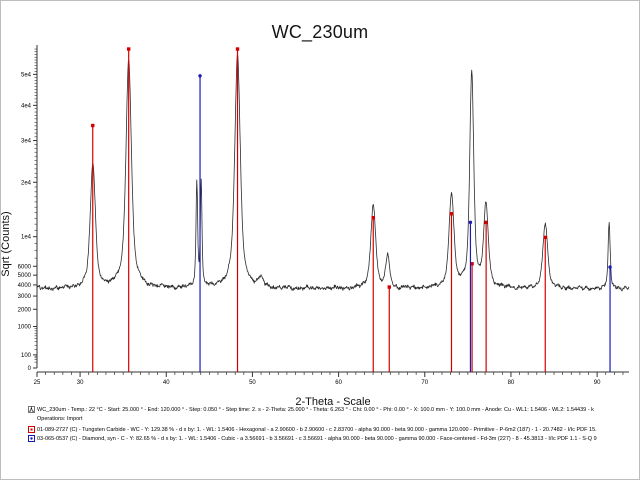  I want to click on scan-checkbox-icon, so click(31, 409).